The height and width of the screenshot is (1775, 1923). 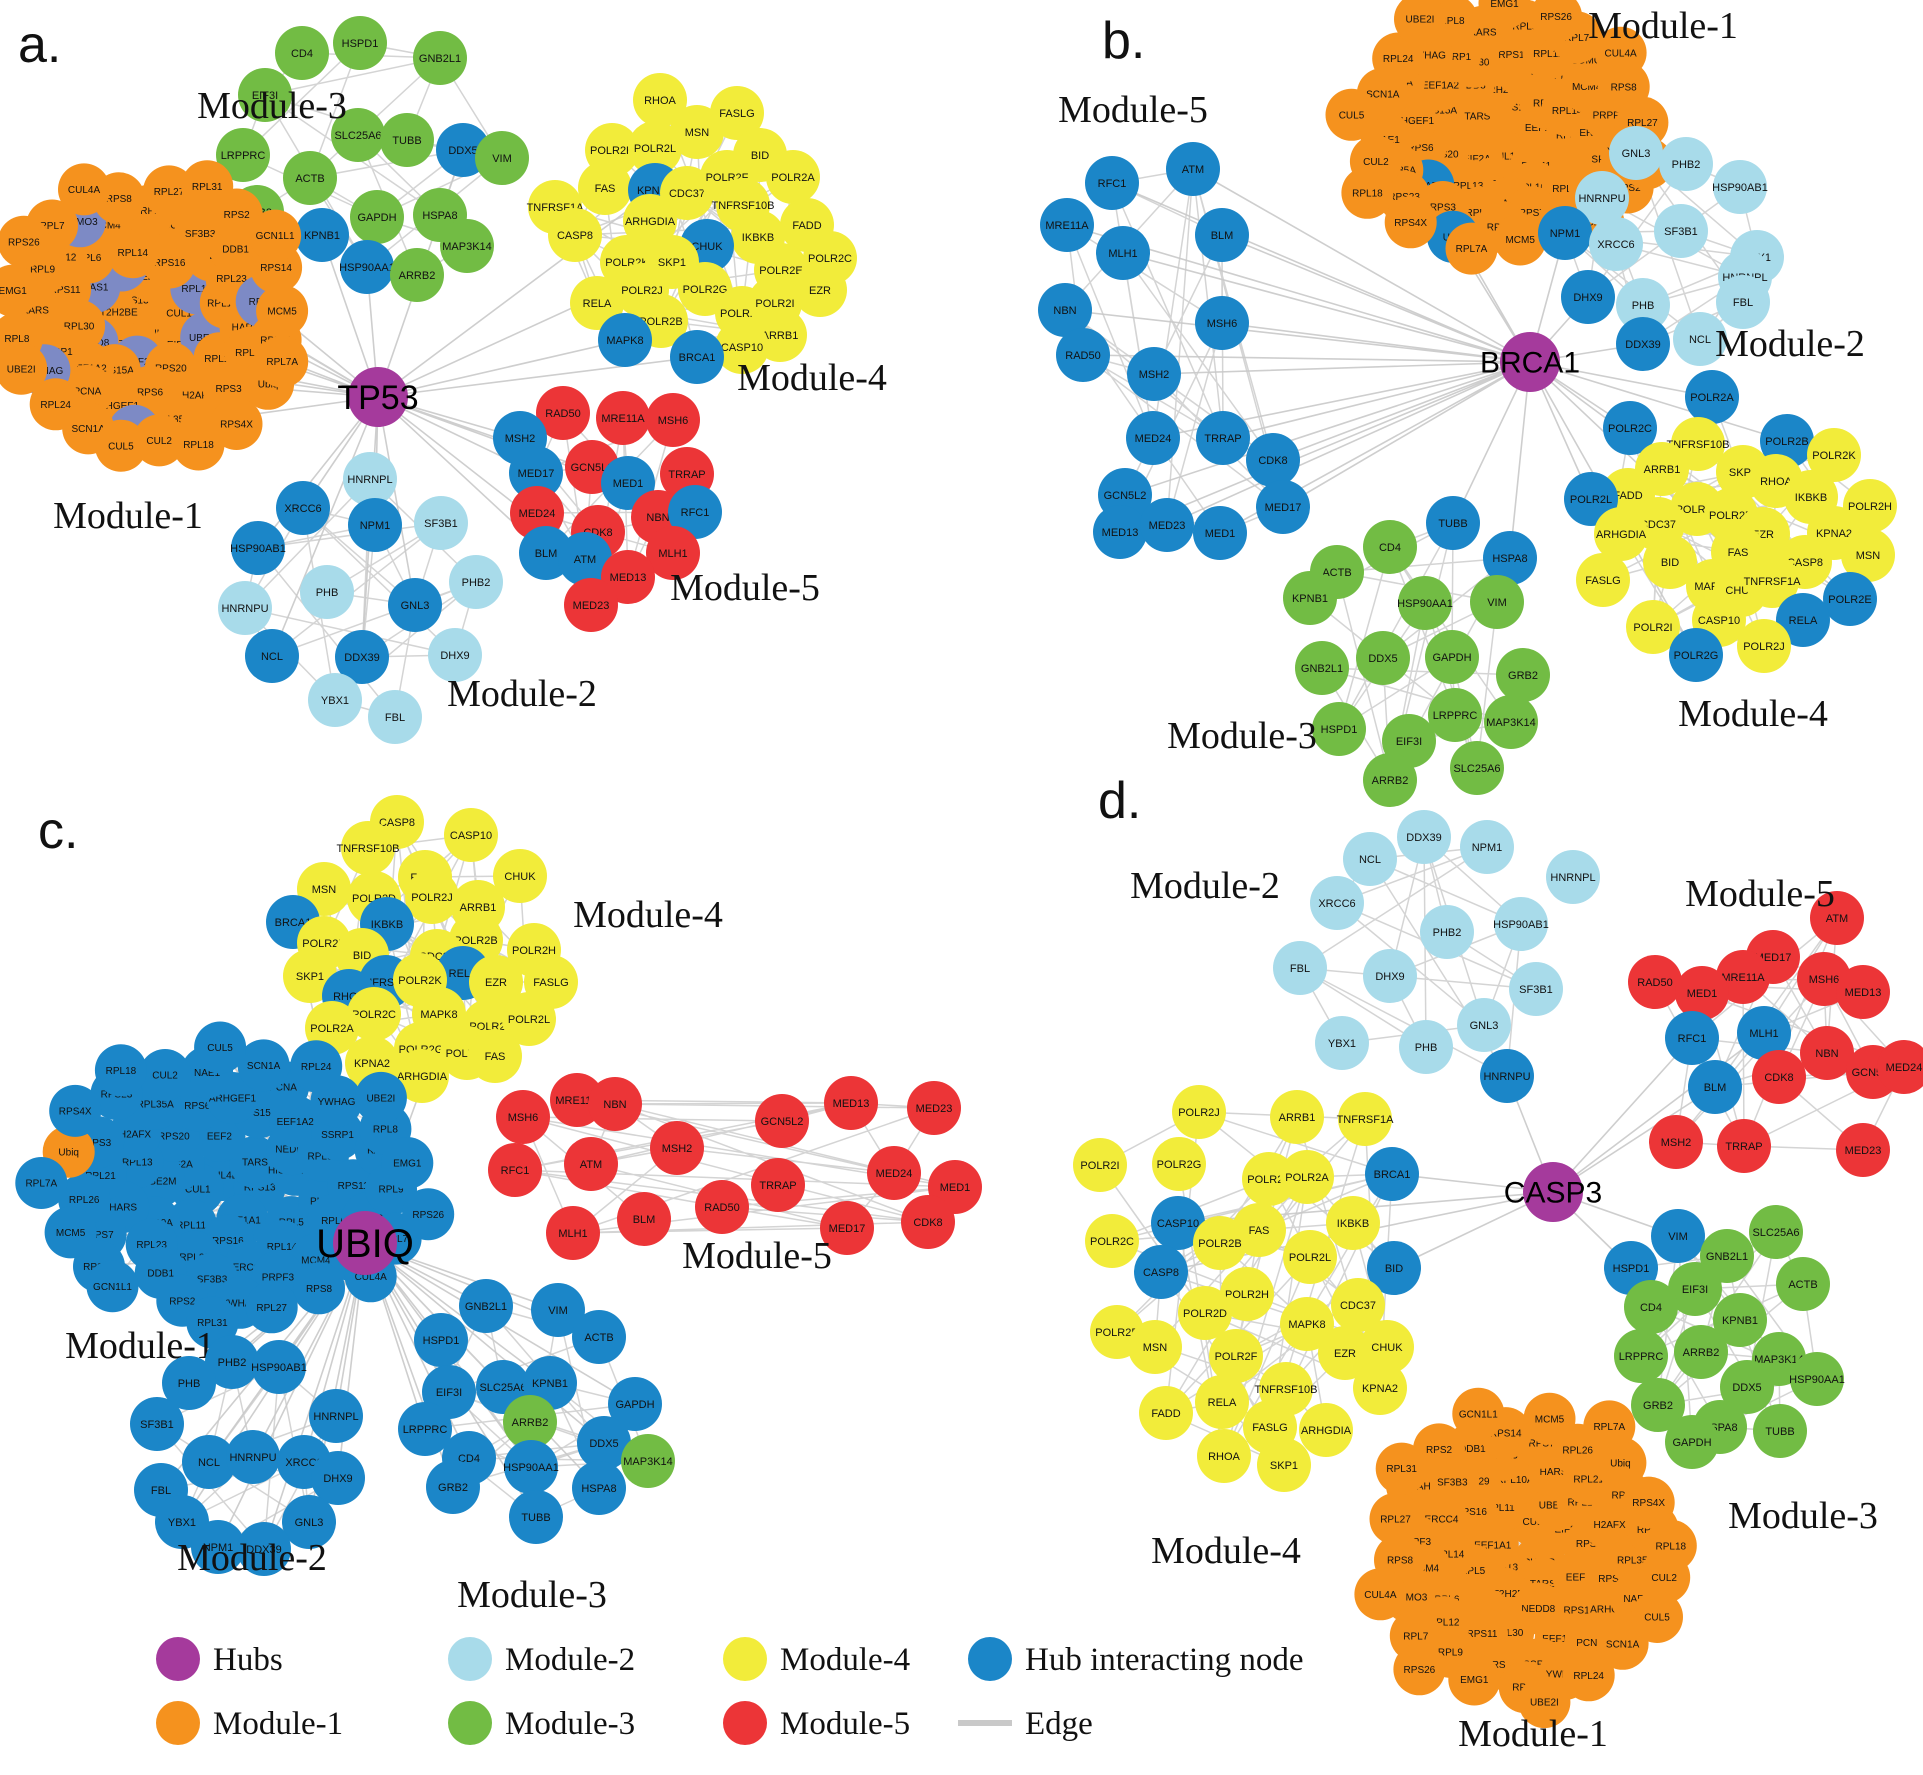 What do you see at coordinates (1273, 460) in the screenshot?
I see `node-CDK8` at bounding box center [1273, 460].